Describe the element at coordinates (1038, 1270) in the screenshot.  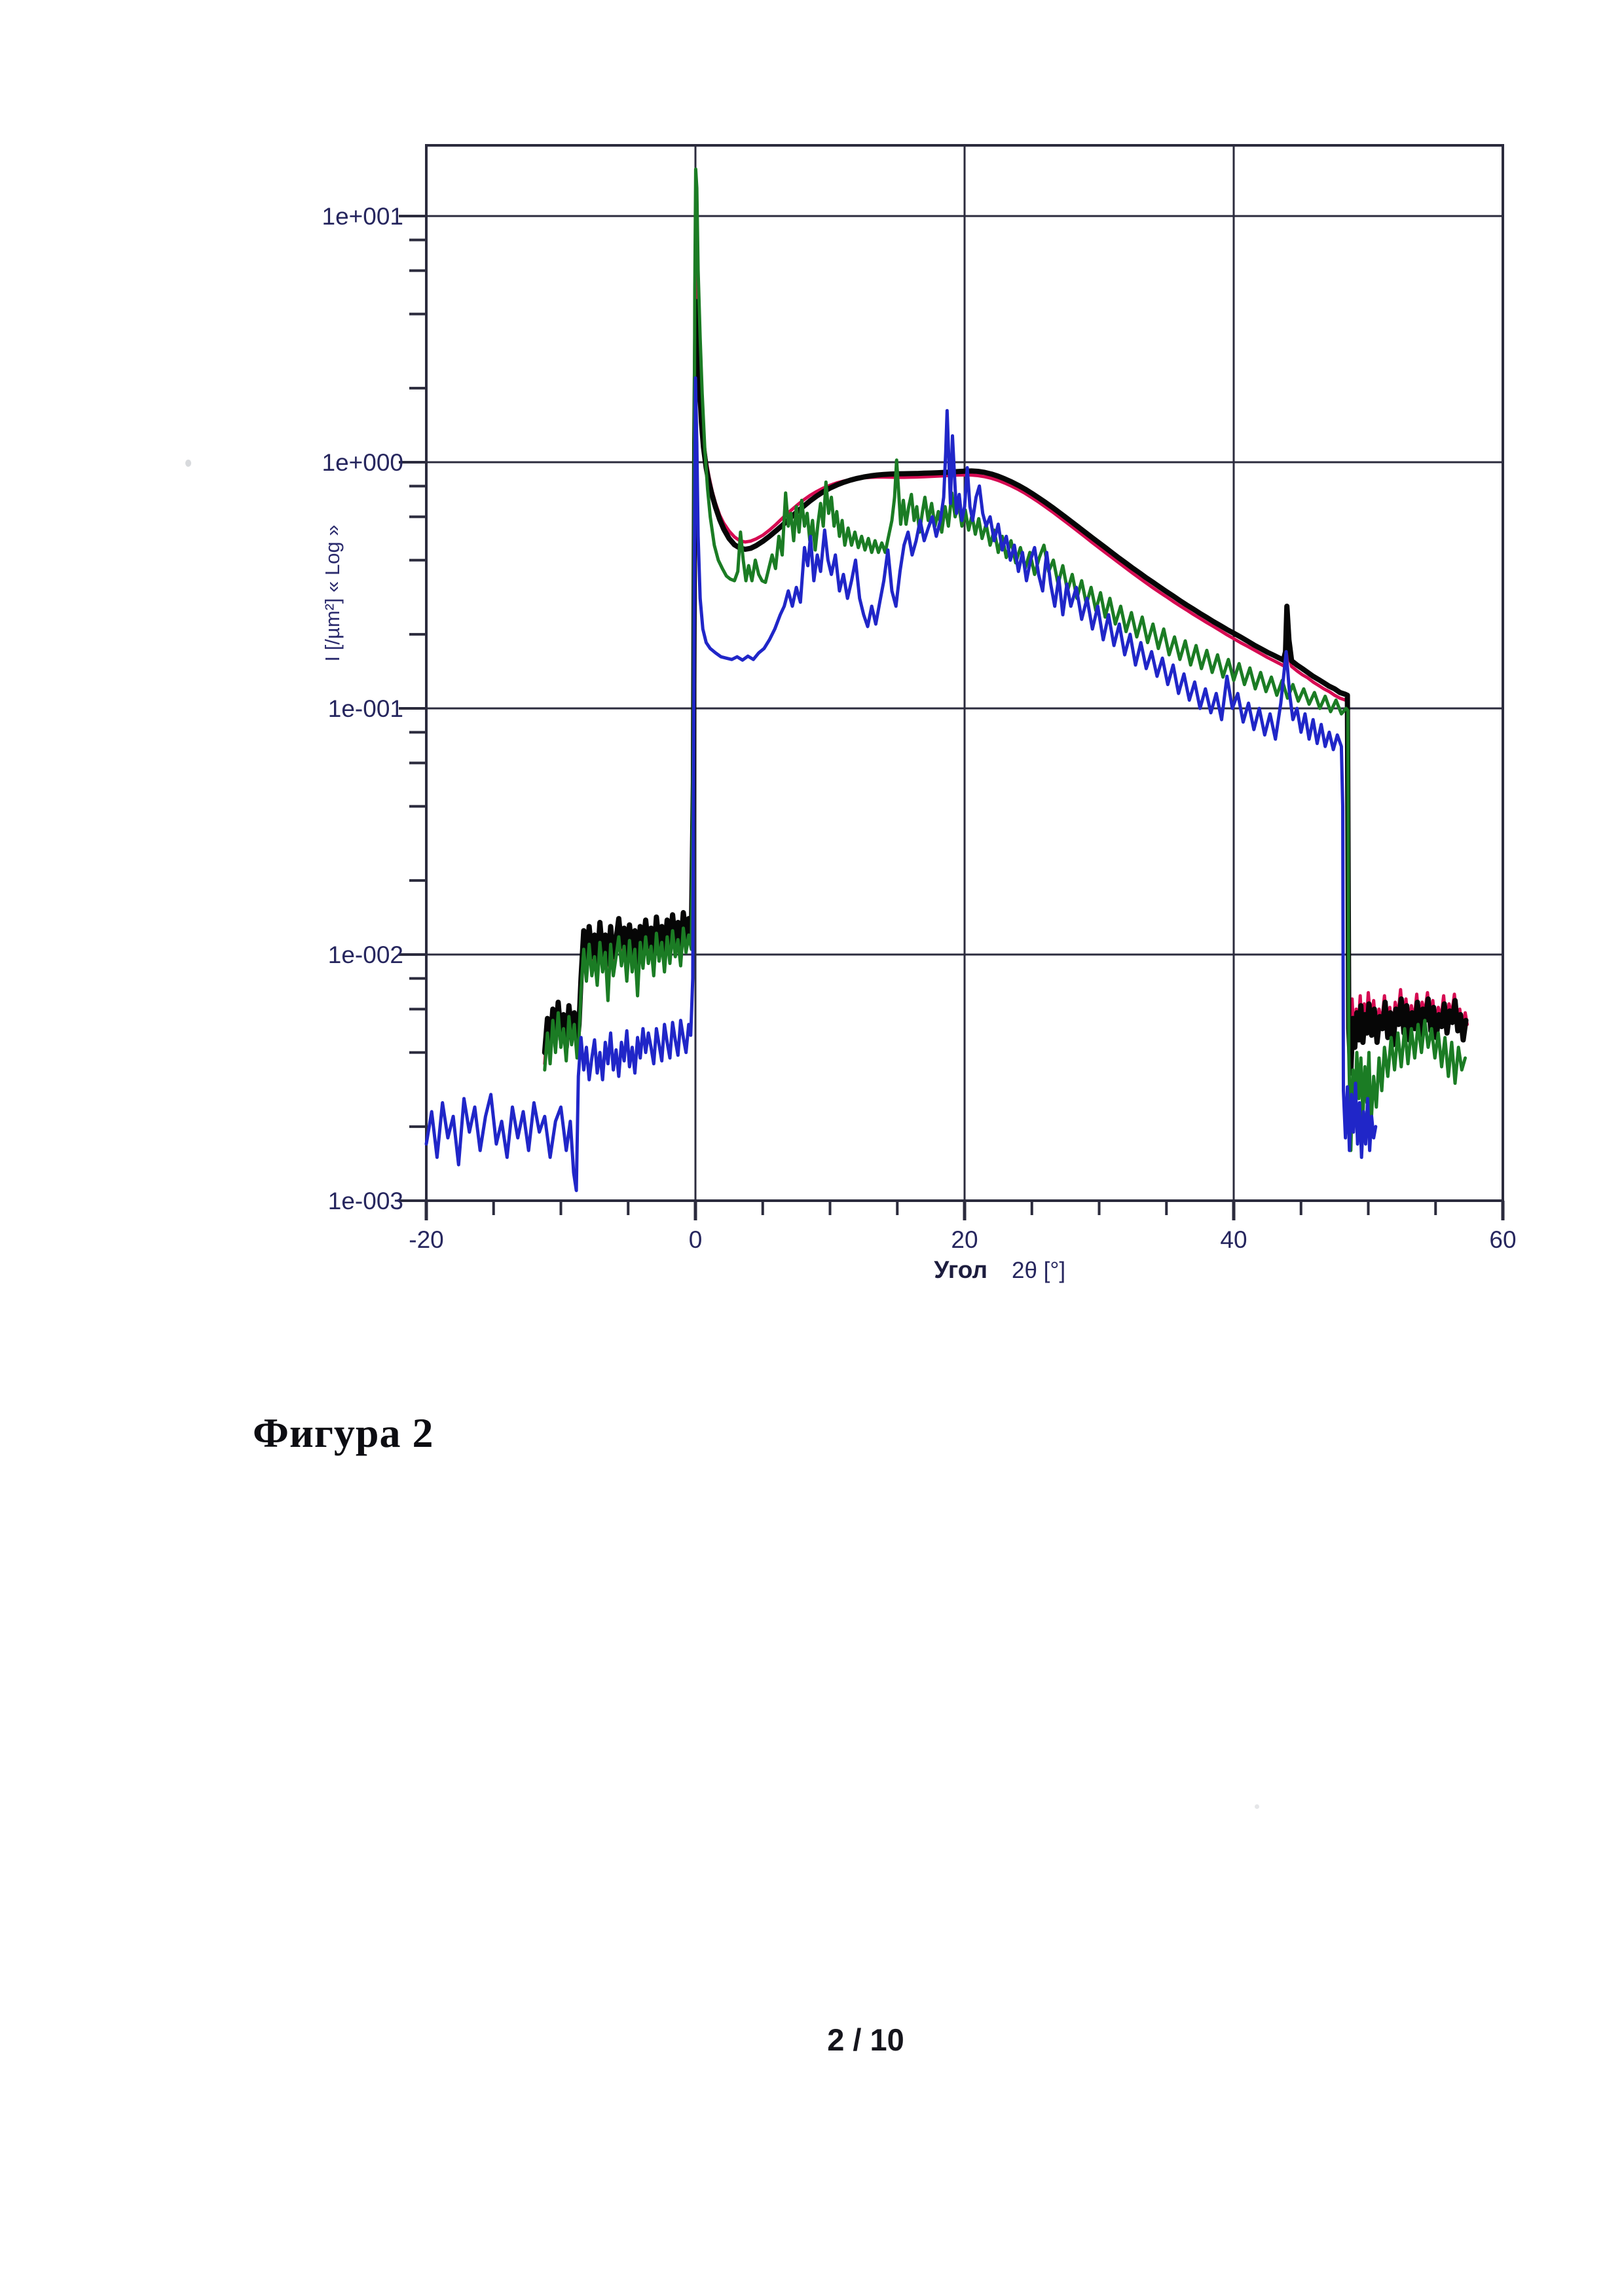
I see `x-axis-title-symbol: 2θ [°]` at that location.